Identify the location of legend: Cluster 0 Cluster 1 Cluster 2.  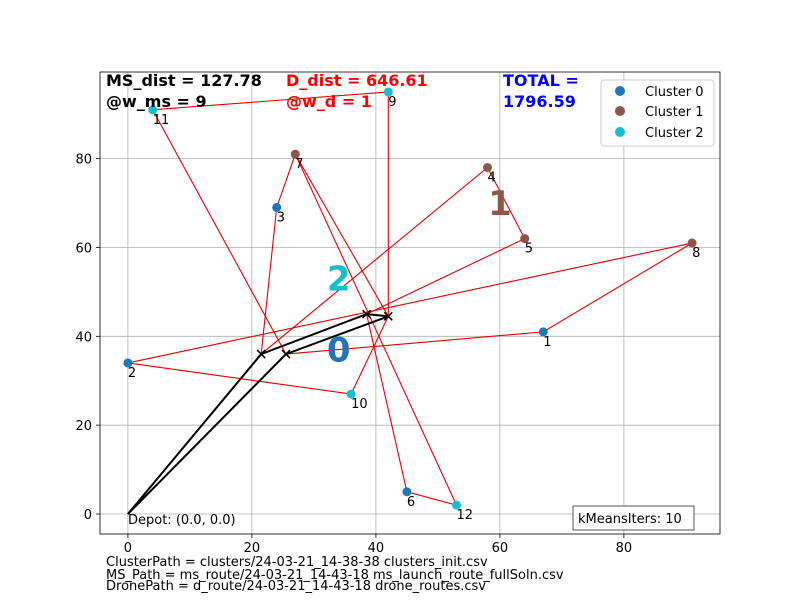
(657, 113).